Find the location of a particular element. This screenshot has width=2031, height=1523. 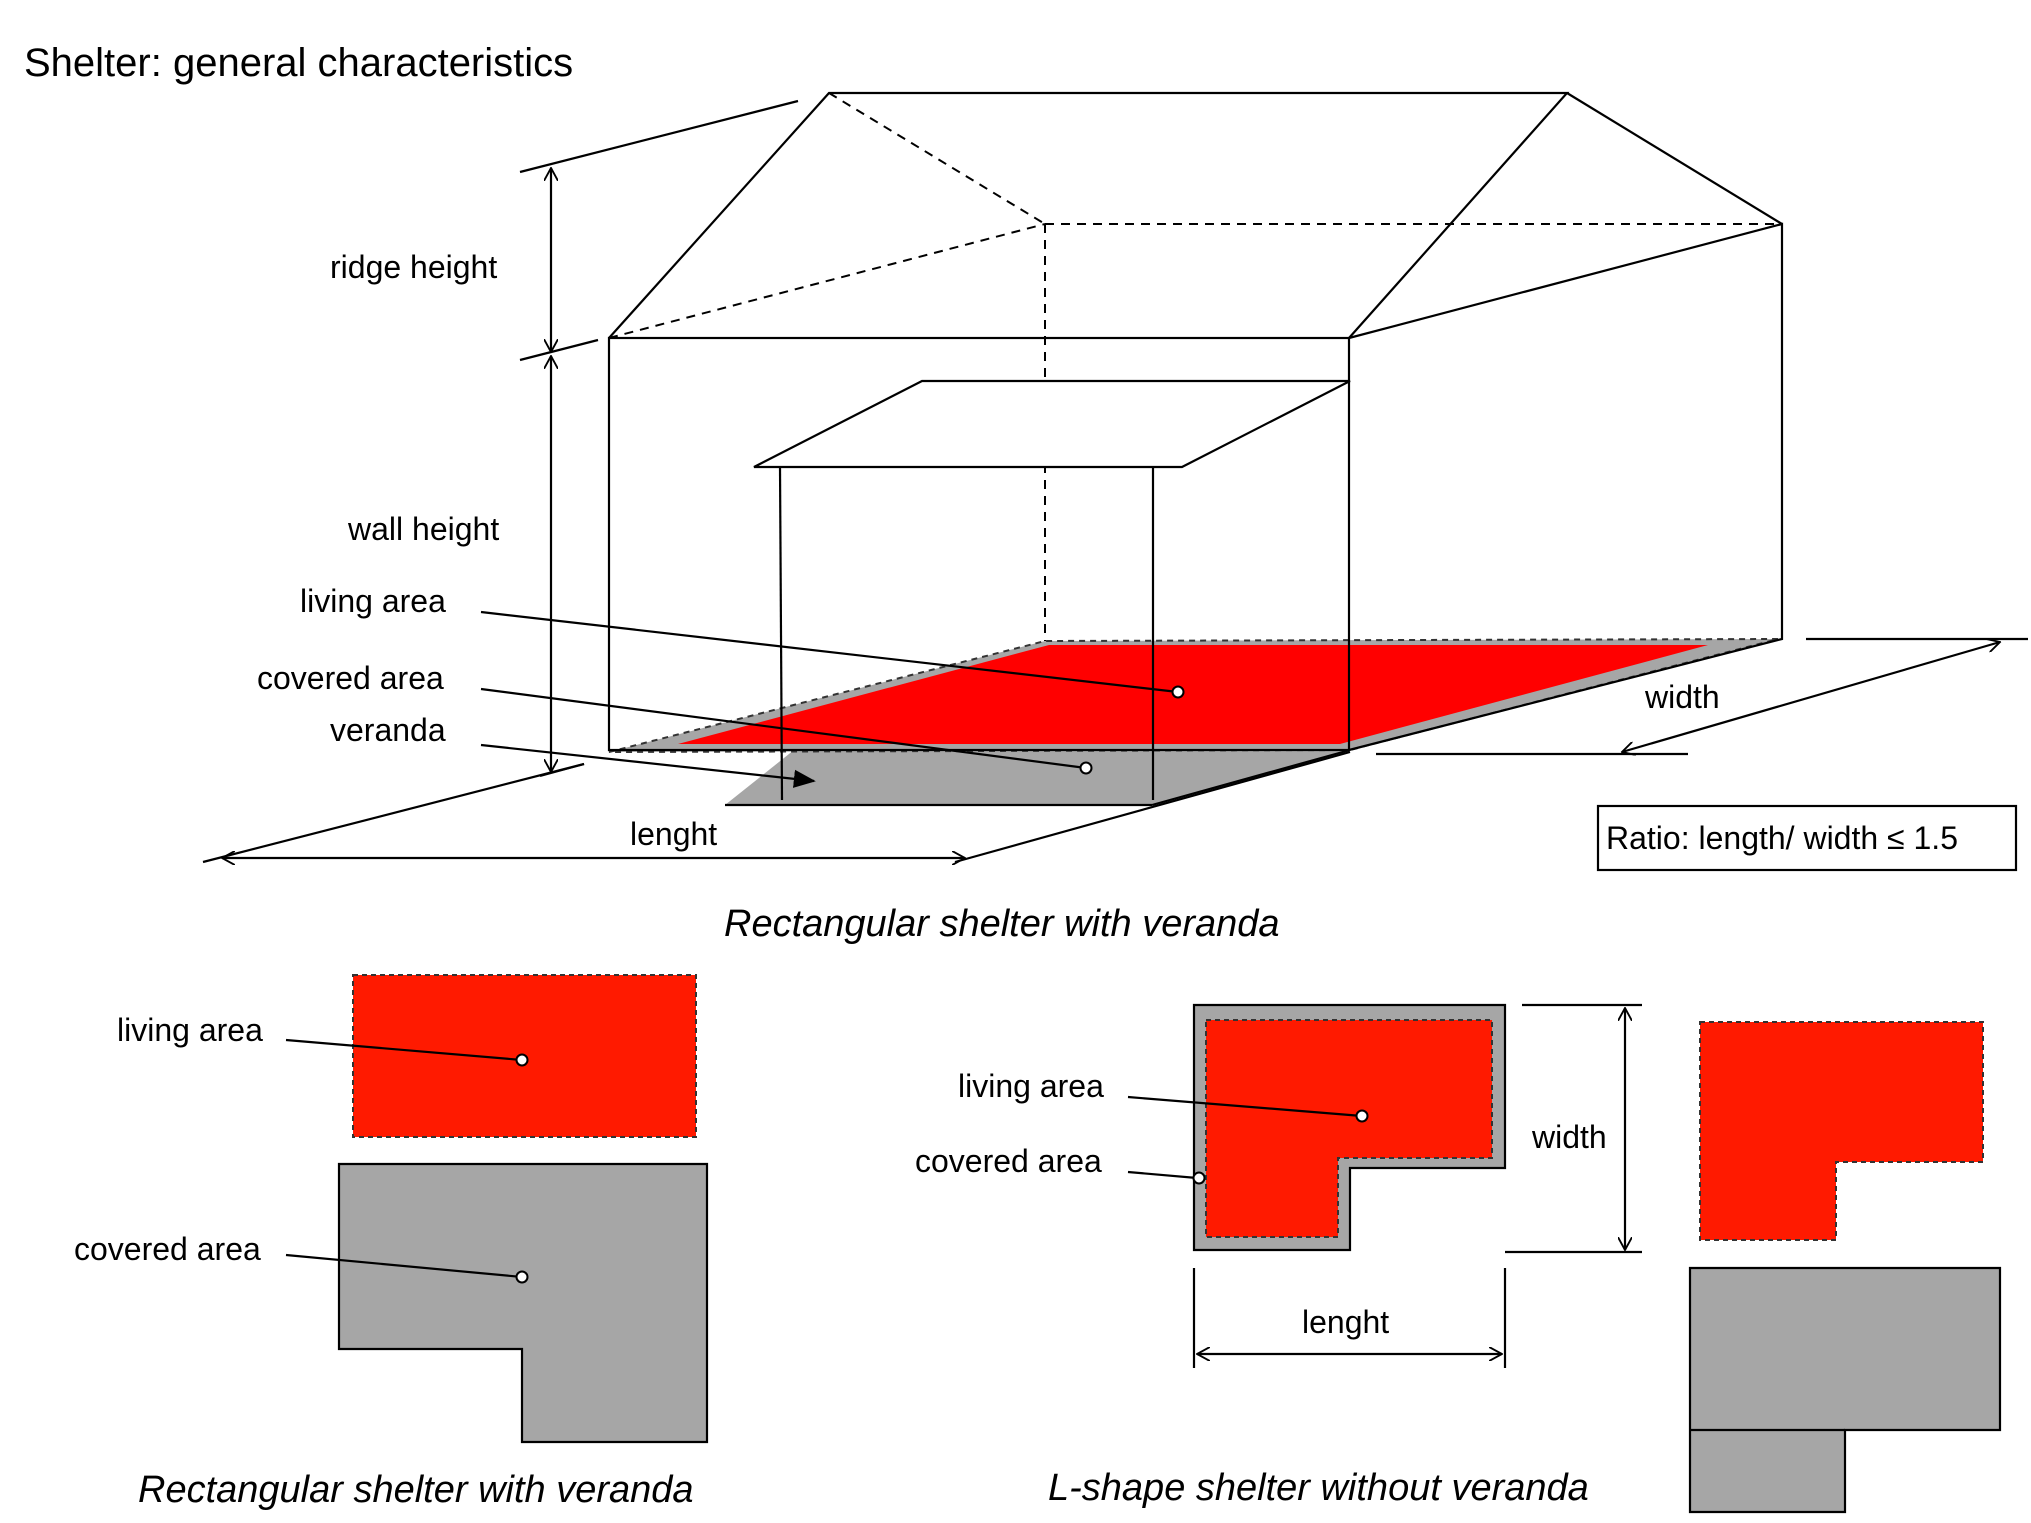

living-area-label: living area is located at coordinates (373, 601).